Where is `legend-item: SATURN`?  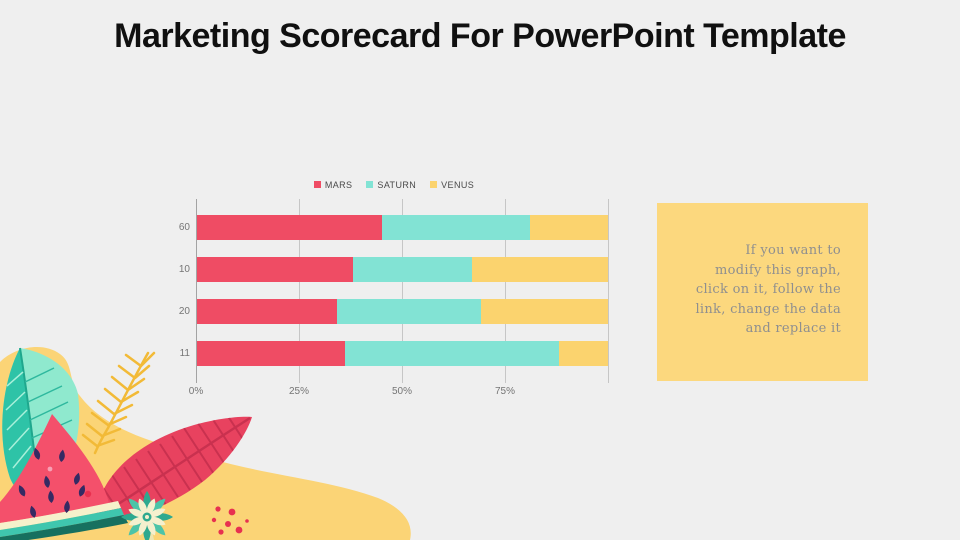 legend-item: SATURN is located at coordinates (391, 185).